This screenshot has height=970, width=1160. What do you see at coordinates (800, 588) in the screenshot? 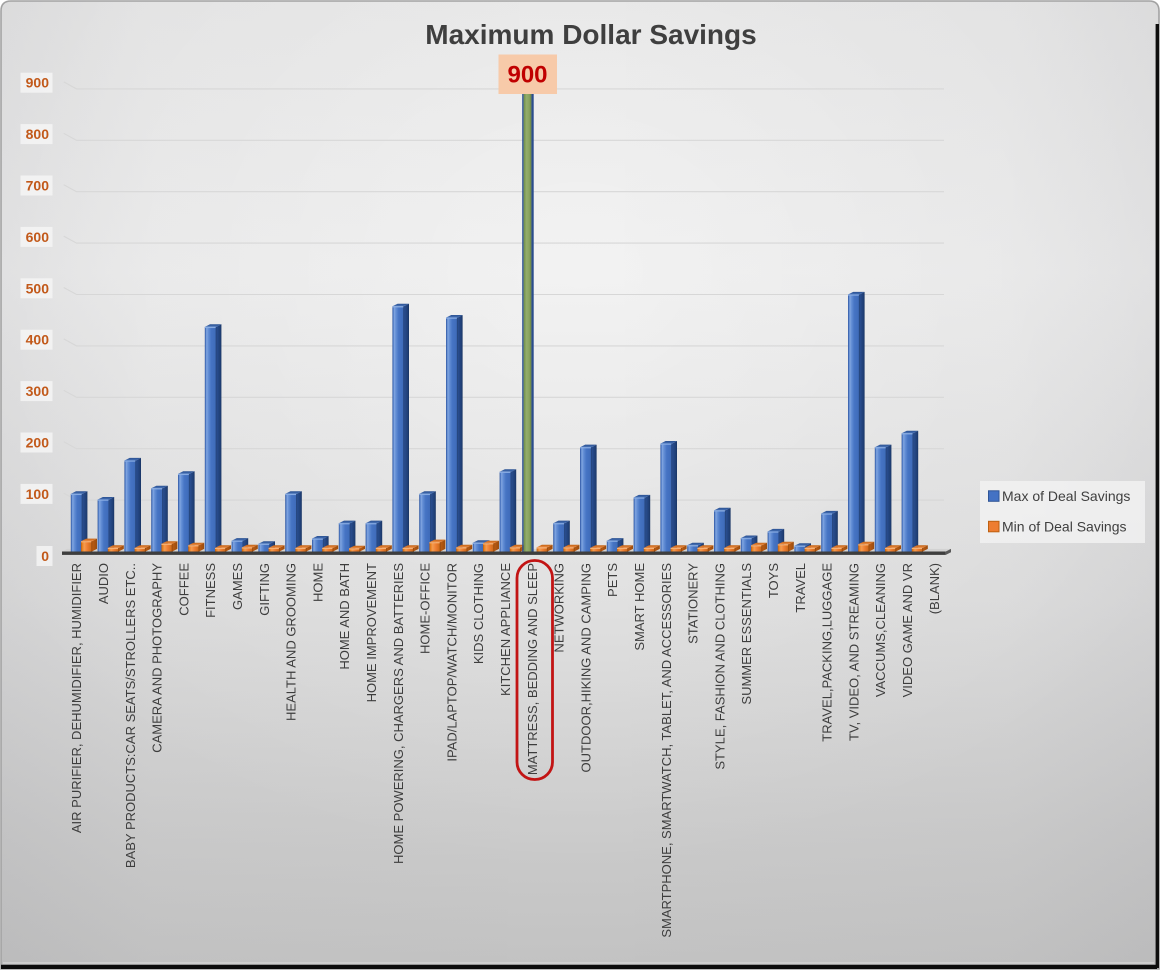
I see `svg-text: TRAVEL` at bounding box center [800, 588].